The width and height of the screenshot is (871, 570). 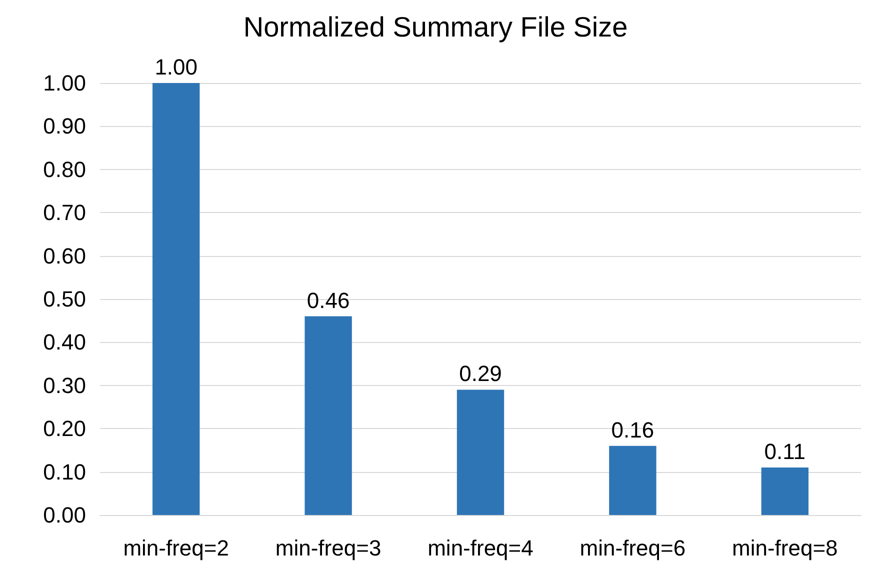 I want to click on y-tick-label: 0.70, so click(x=64, y=213).